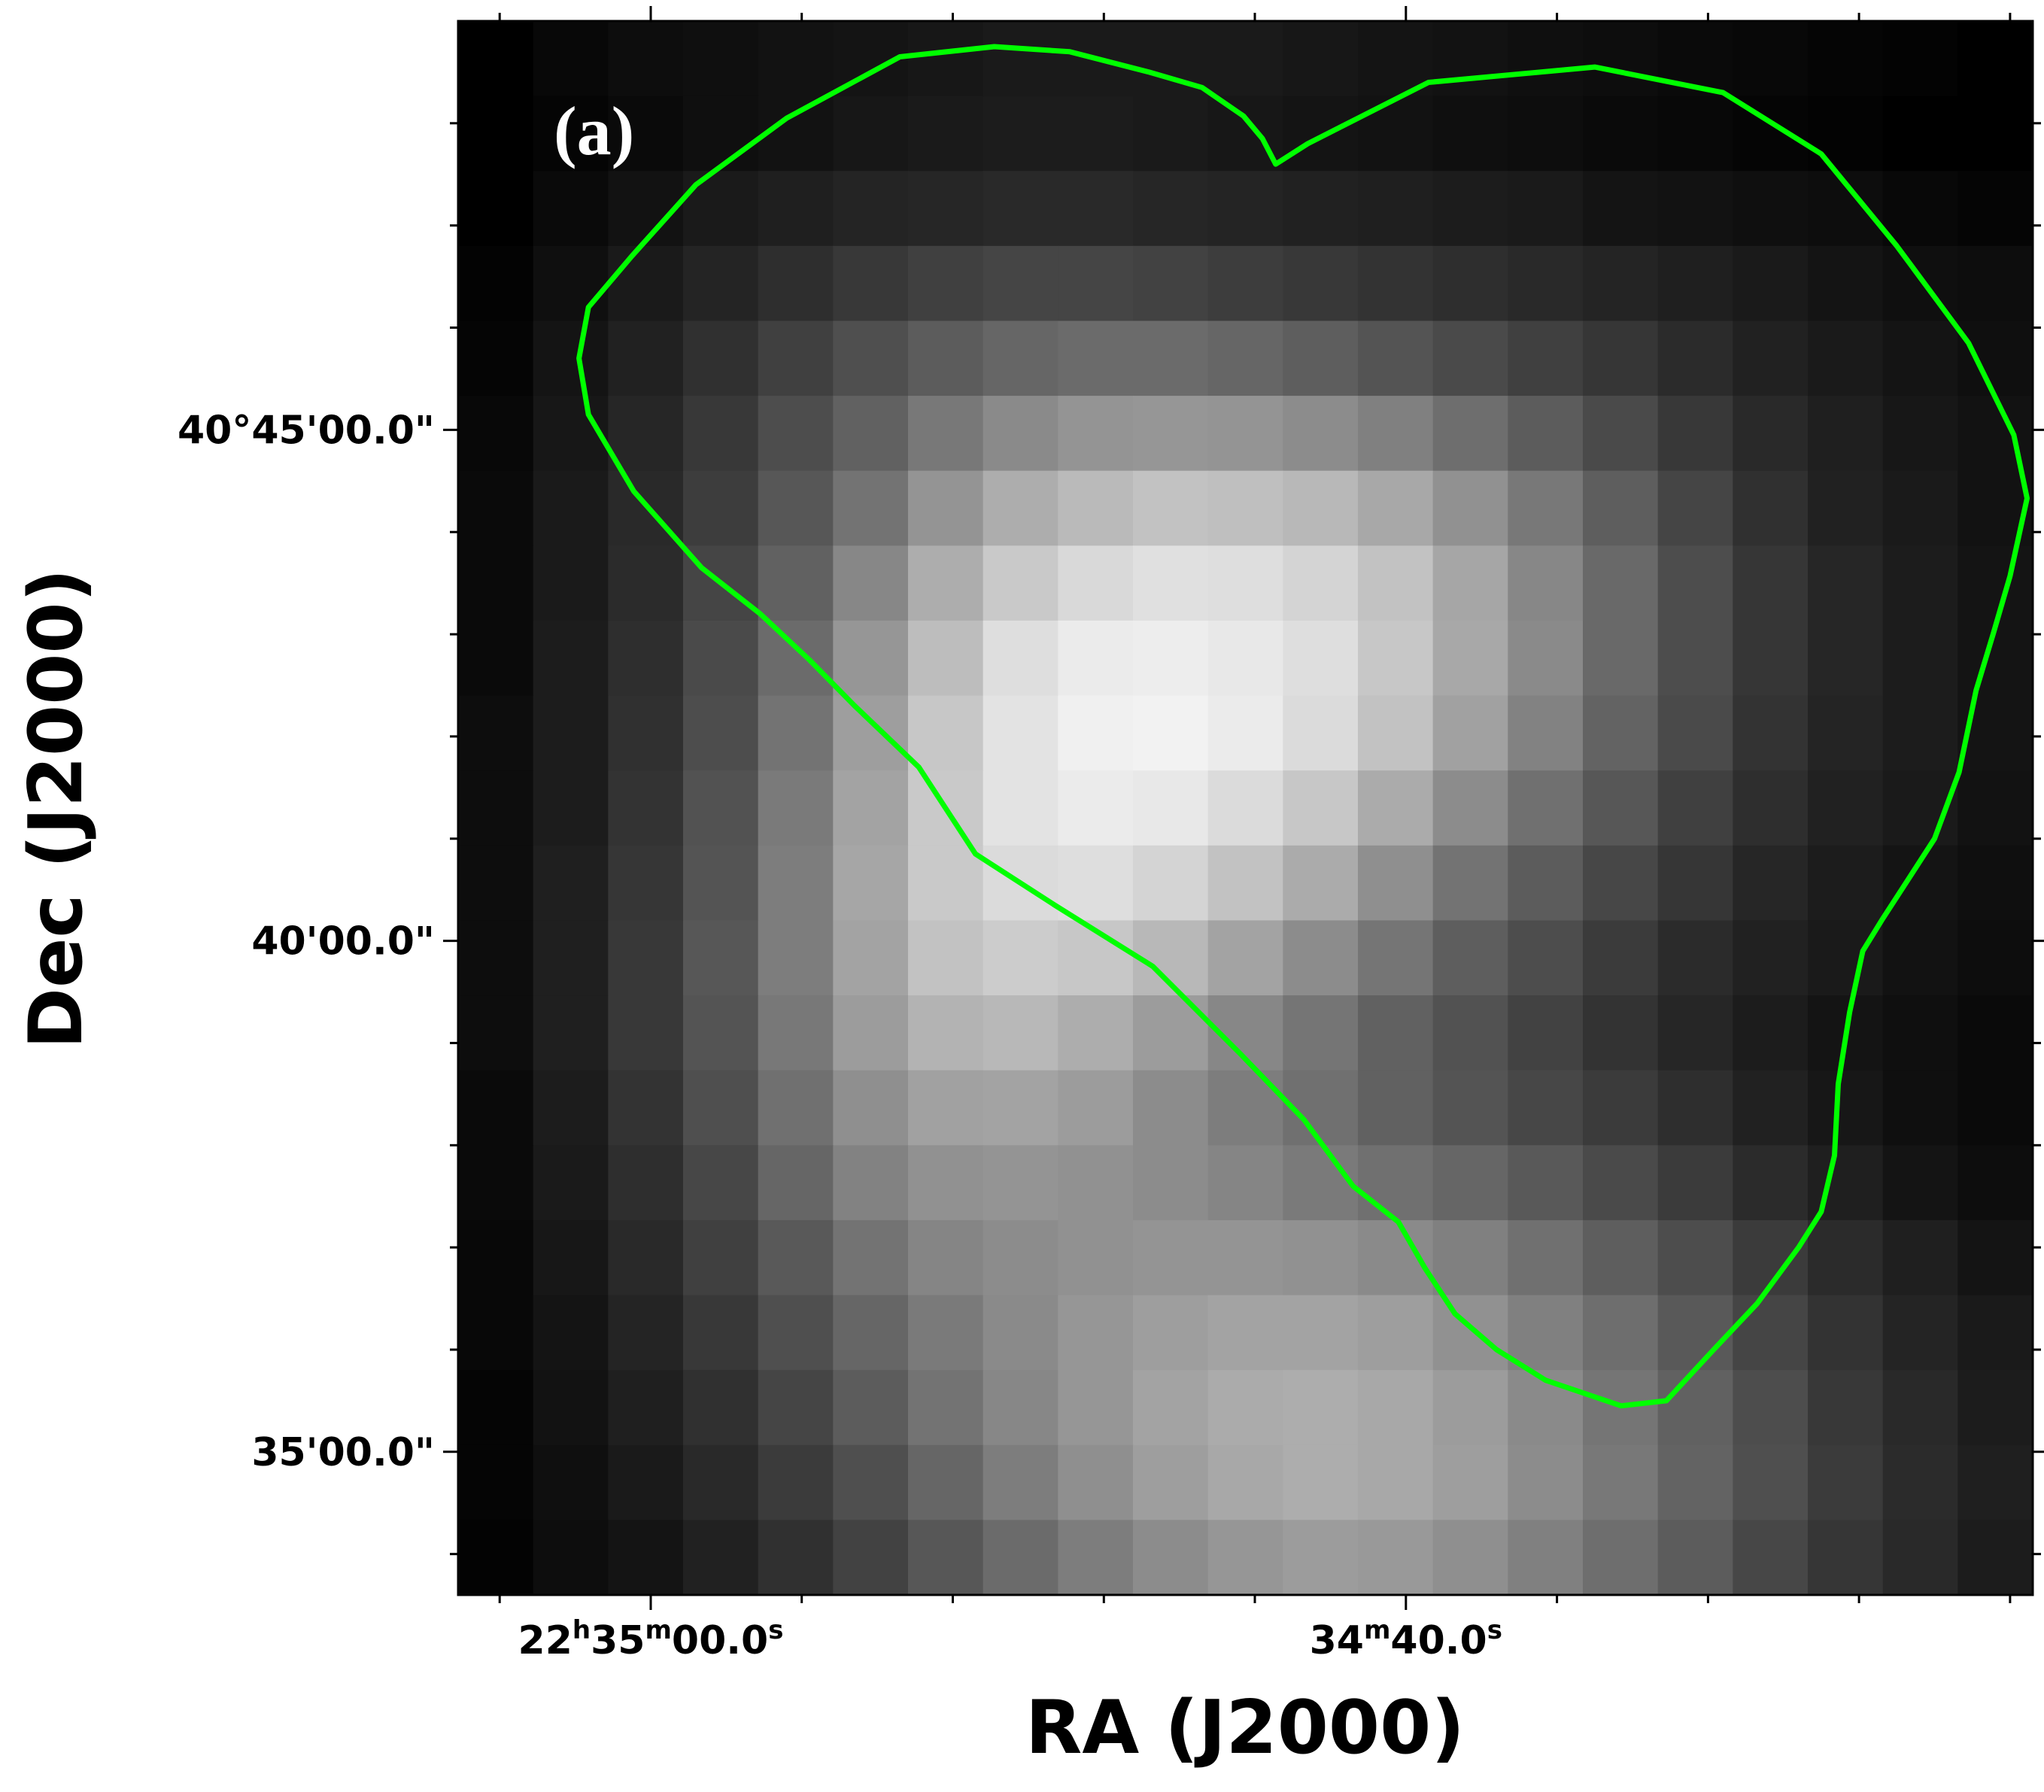  Describe the element at coordinates (306, 430) in the screenshot. I see `y-tick-label: 40°45'00.0"` at that location.